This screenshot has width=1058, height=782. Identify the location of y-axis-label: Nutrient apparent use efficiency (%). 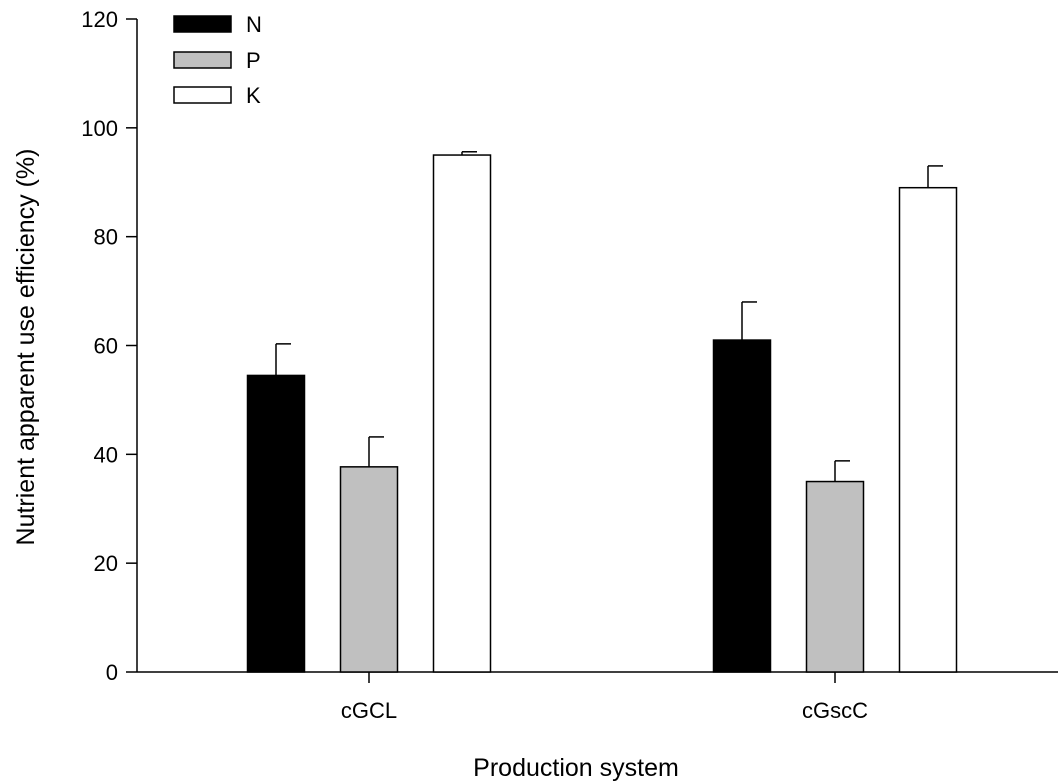
(26, 347).